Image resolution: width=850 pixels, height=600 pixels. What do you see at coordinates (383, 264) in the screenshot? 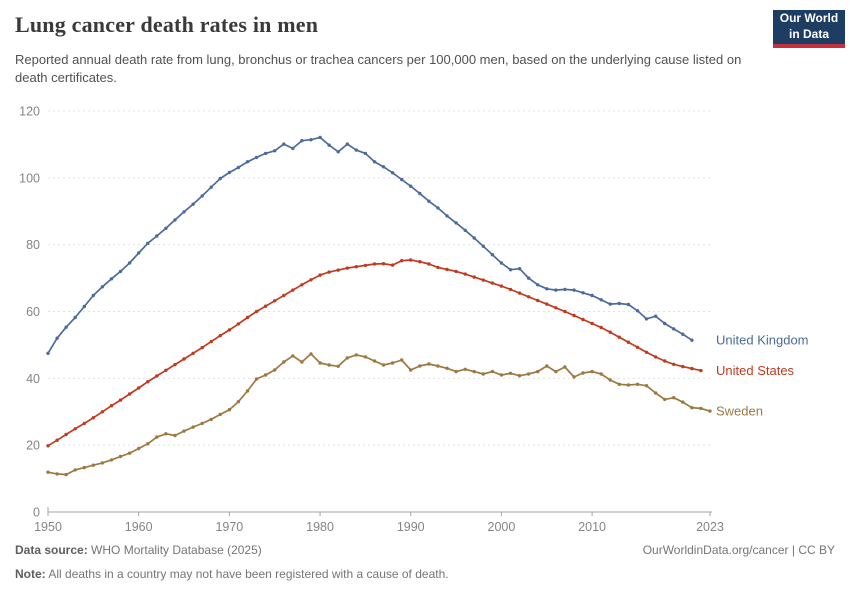
I see `series-point-united-states-1987` at bounding box center [383, 264].